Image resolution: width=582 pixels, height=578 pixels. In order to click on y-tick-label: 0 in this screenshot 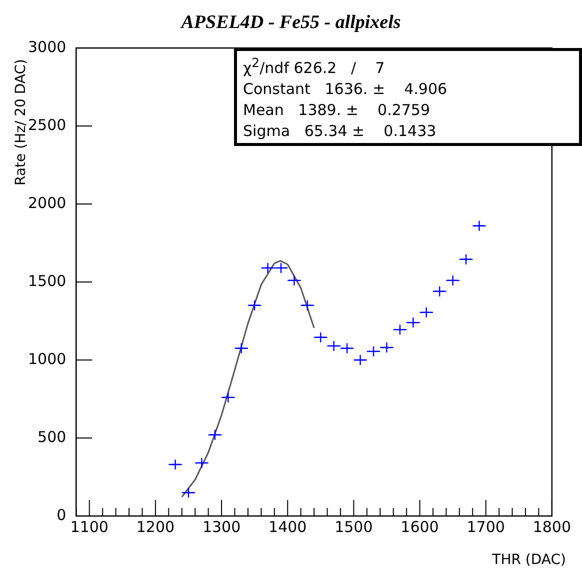, I will do `click(61, 515)`.